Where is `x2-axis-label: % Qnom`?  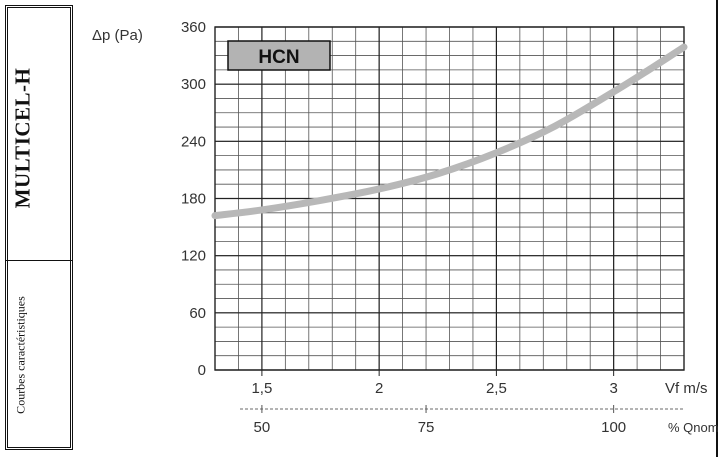 x2-axis-label: % Qnom is located at coordinates (693, 427).